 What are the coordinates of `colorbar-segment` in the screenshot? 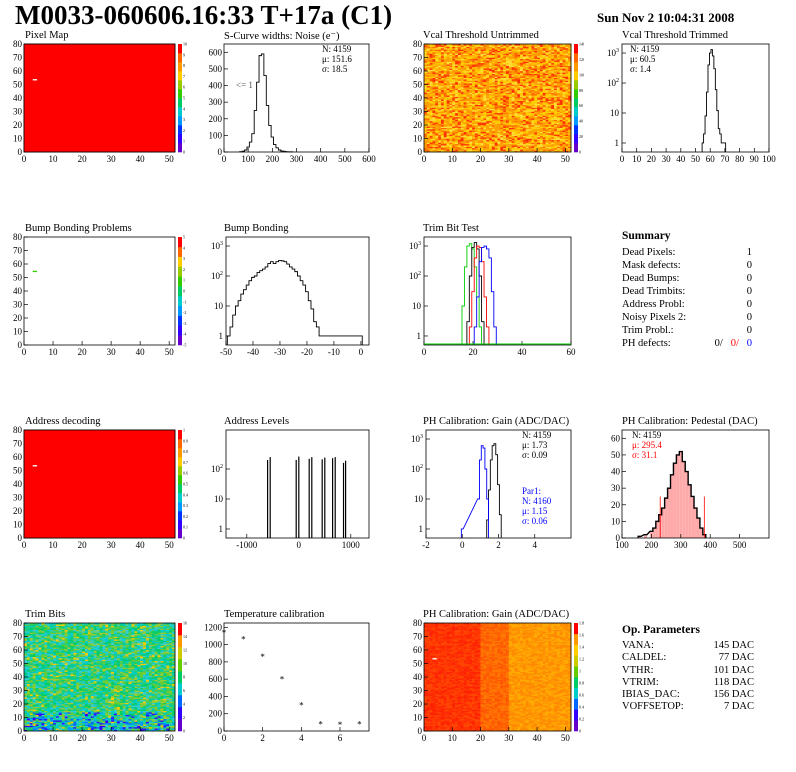 It's located at (180, 498).